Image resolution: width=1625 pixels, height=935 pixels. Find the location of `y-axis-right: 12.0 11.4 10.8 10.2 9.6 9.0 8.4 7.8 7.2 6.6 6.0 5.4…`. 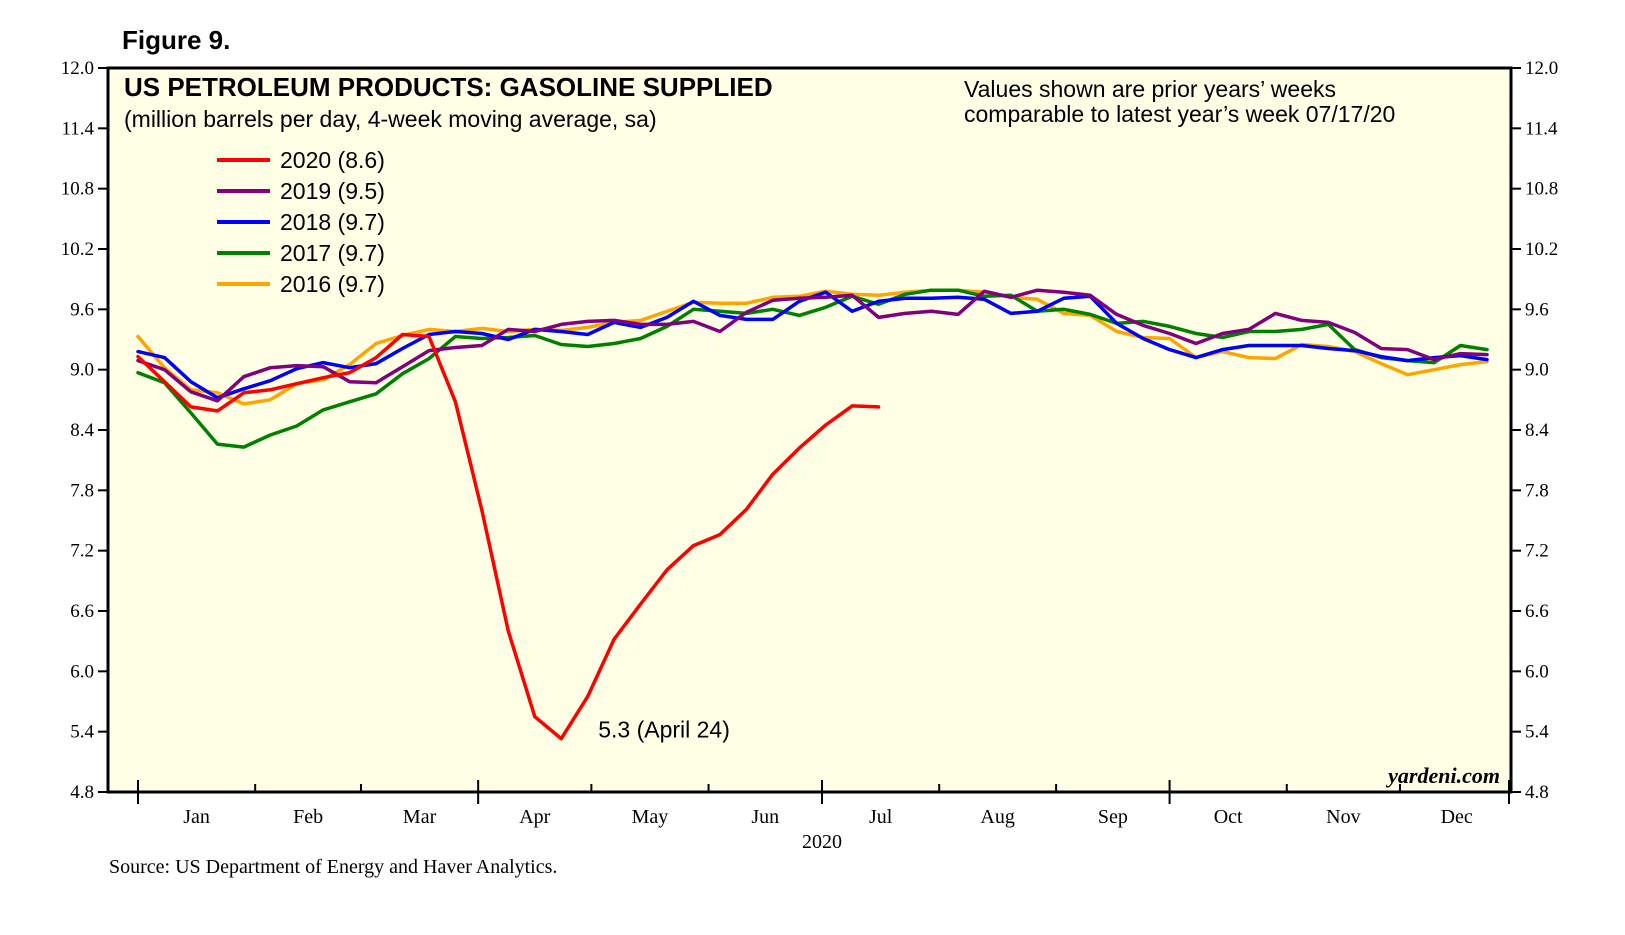

y-axis-right: 12.0 11.4 10.8 10.2 9.6 9.0 8.4 7.8 7.2 6.6 6.0 5.4… is located at coordinates (1534, 430).